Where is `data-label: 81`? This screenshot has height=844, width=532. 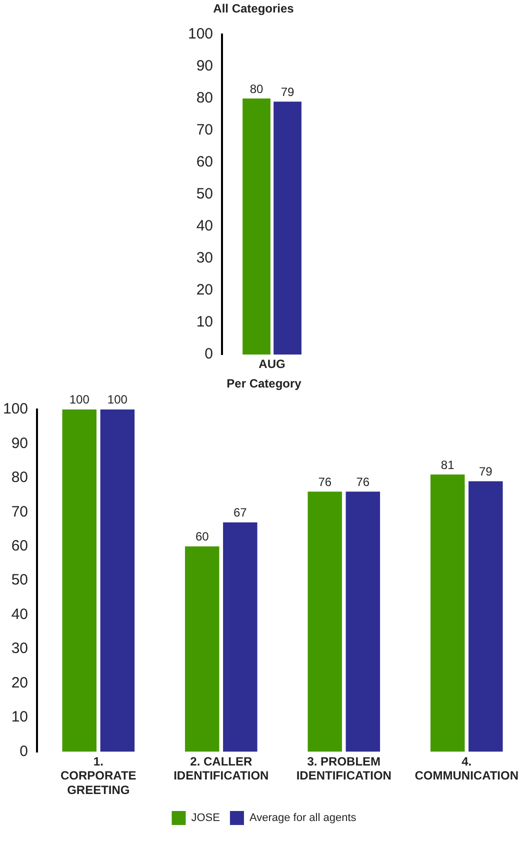 data-label: 81 is located at coordinates (447, 465).